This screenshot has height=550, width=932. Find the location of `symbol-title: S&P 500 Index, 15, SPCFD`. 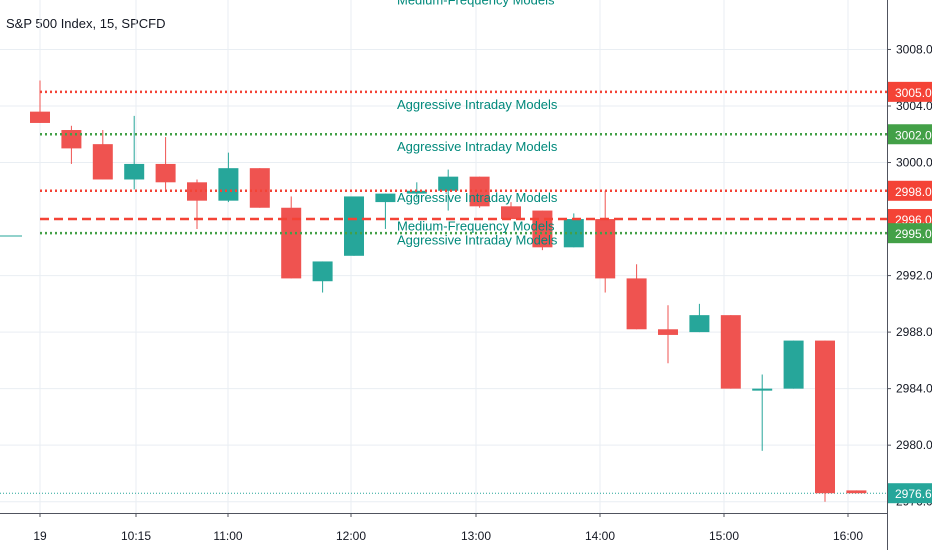

symbol-title: S&P 500 Index, 15, SPCFD is located at coordinates (86, 23).